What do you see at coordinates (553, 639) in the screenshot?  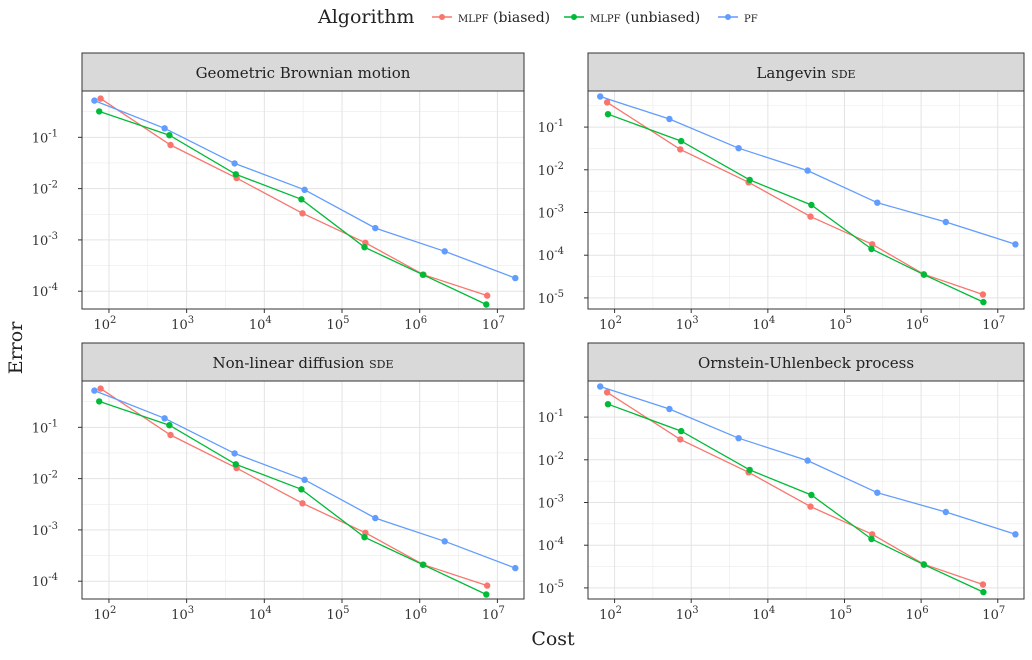 I see `x-axis-title: Cost` at bounding box center [553, 639].